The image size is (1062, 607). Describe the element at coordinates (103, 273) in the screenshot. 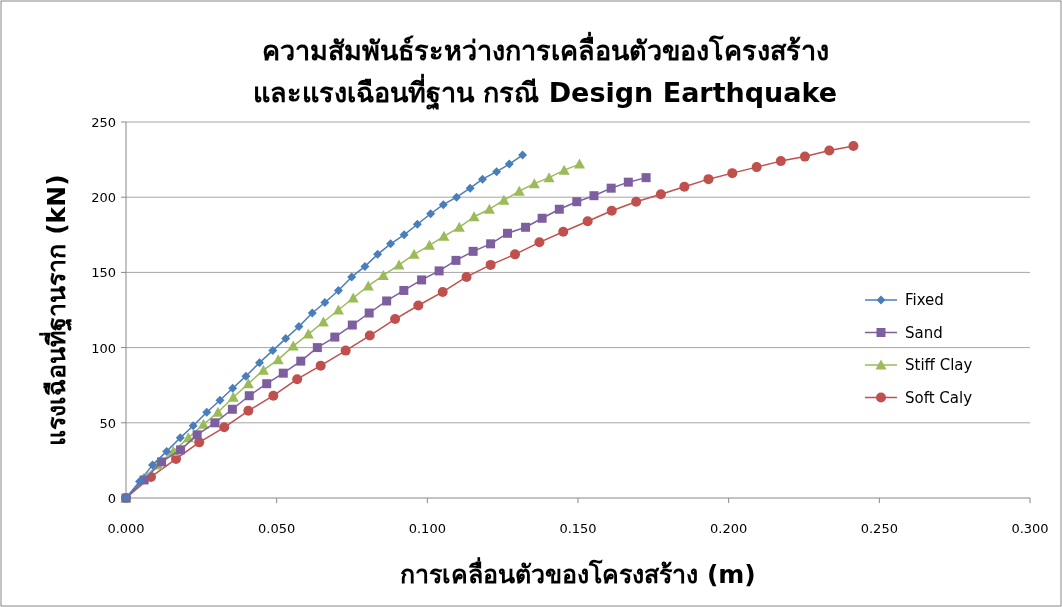

I see `y-tick-label: 150` at that location.